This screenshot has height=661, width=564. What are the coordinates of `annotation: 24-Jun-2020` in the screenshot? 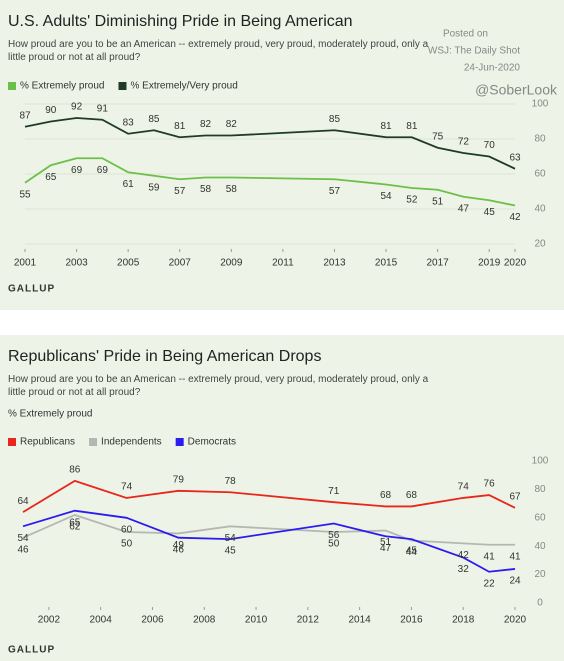 It's located at (492, 68).